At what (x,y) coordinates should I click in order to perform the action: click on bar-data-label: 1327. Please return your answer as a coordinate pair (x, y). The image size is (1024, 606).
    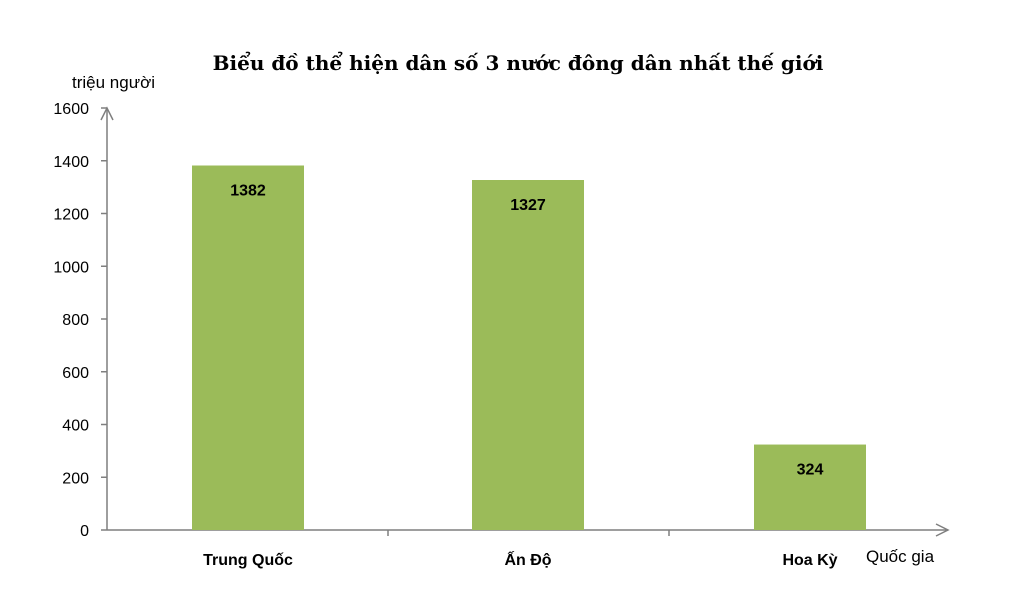
    Looking at the image, I should click on (528, 205).